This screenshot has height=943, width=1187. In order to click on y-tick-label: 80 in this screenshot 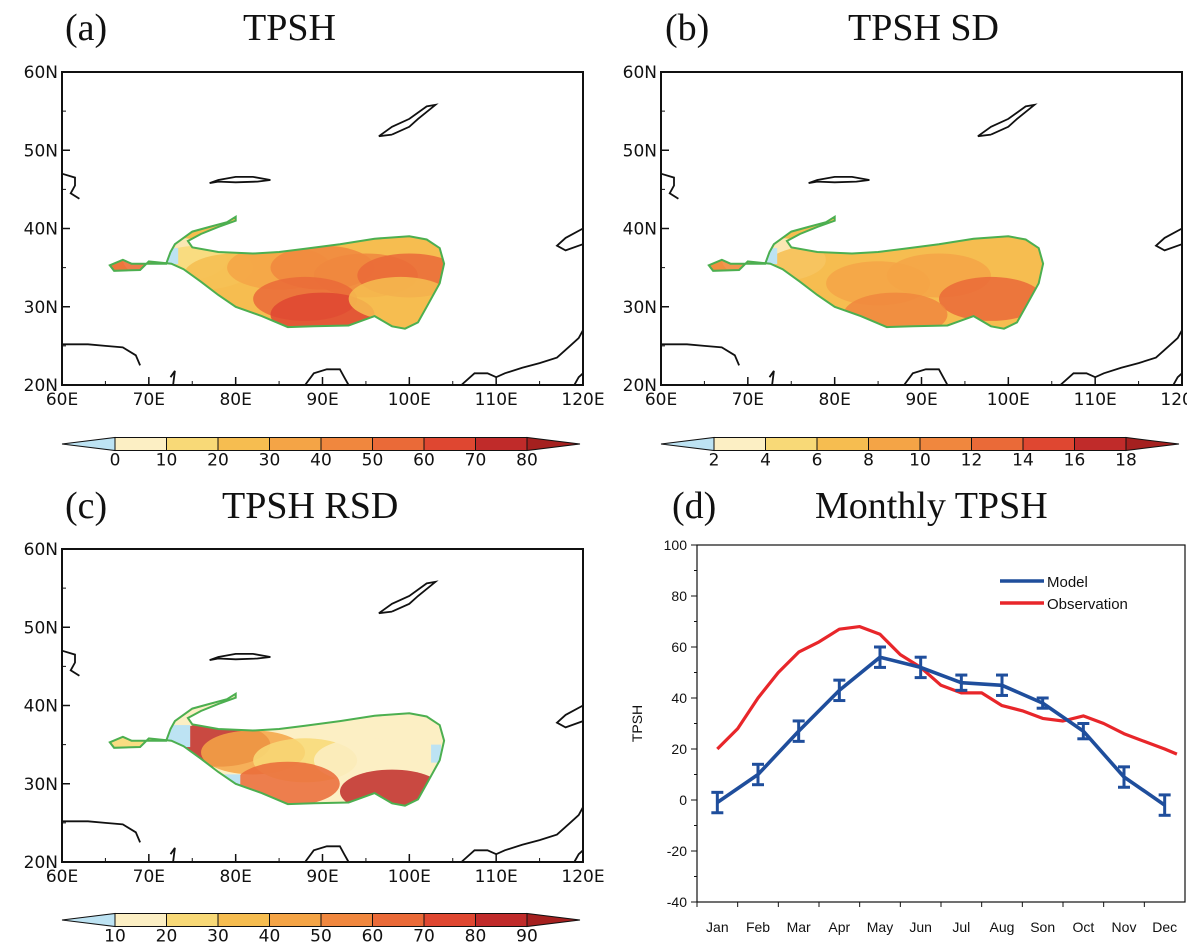, I will do `click(679, 596)`.